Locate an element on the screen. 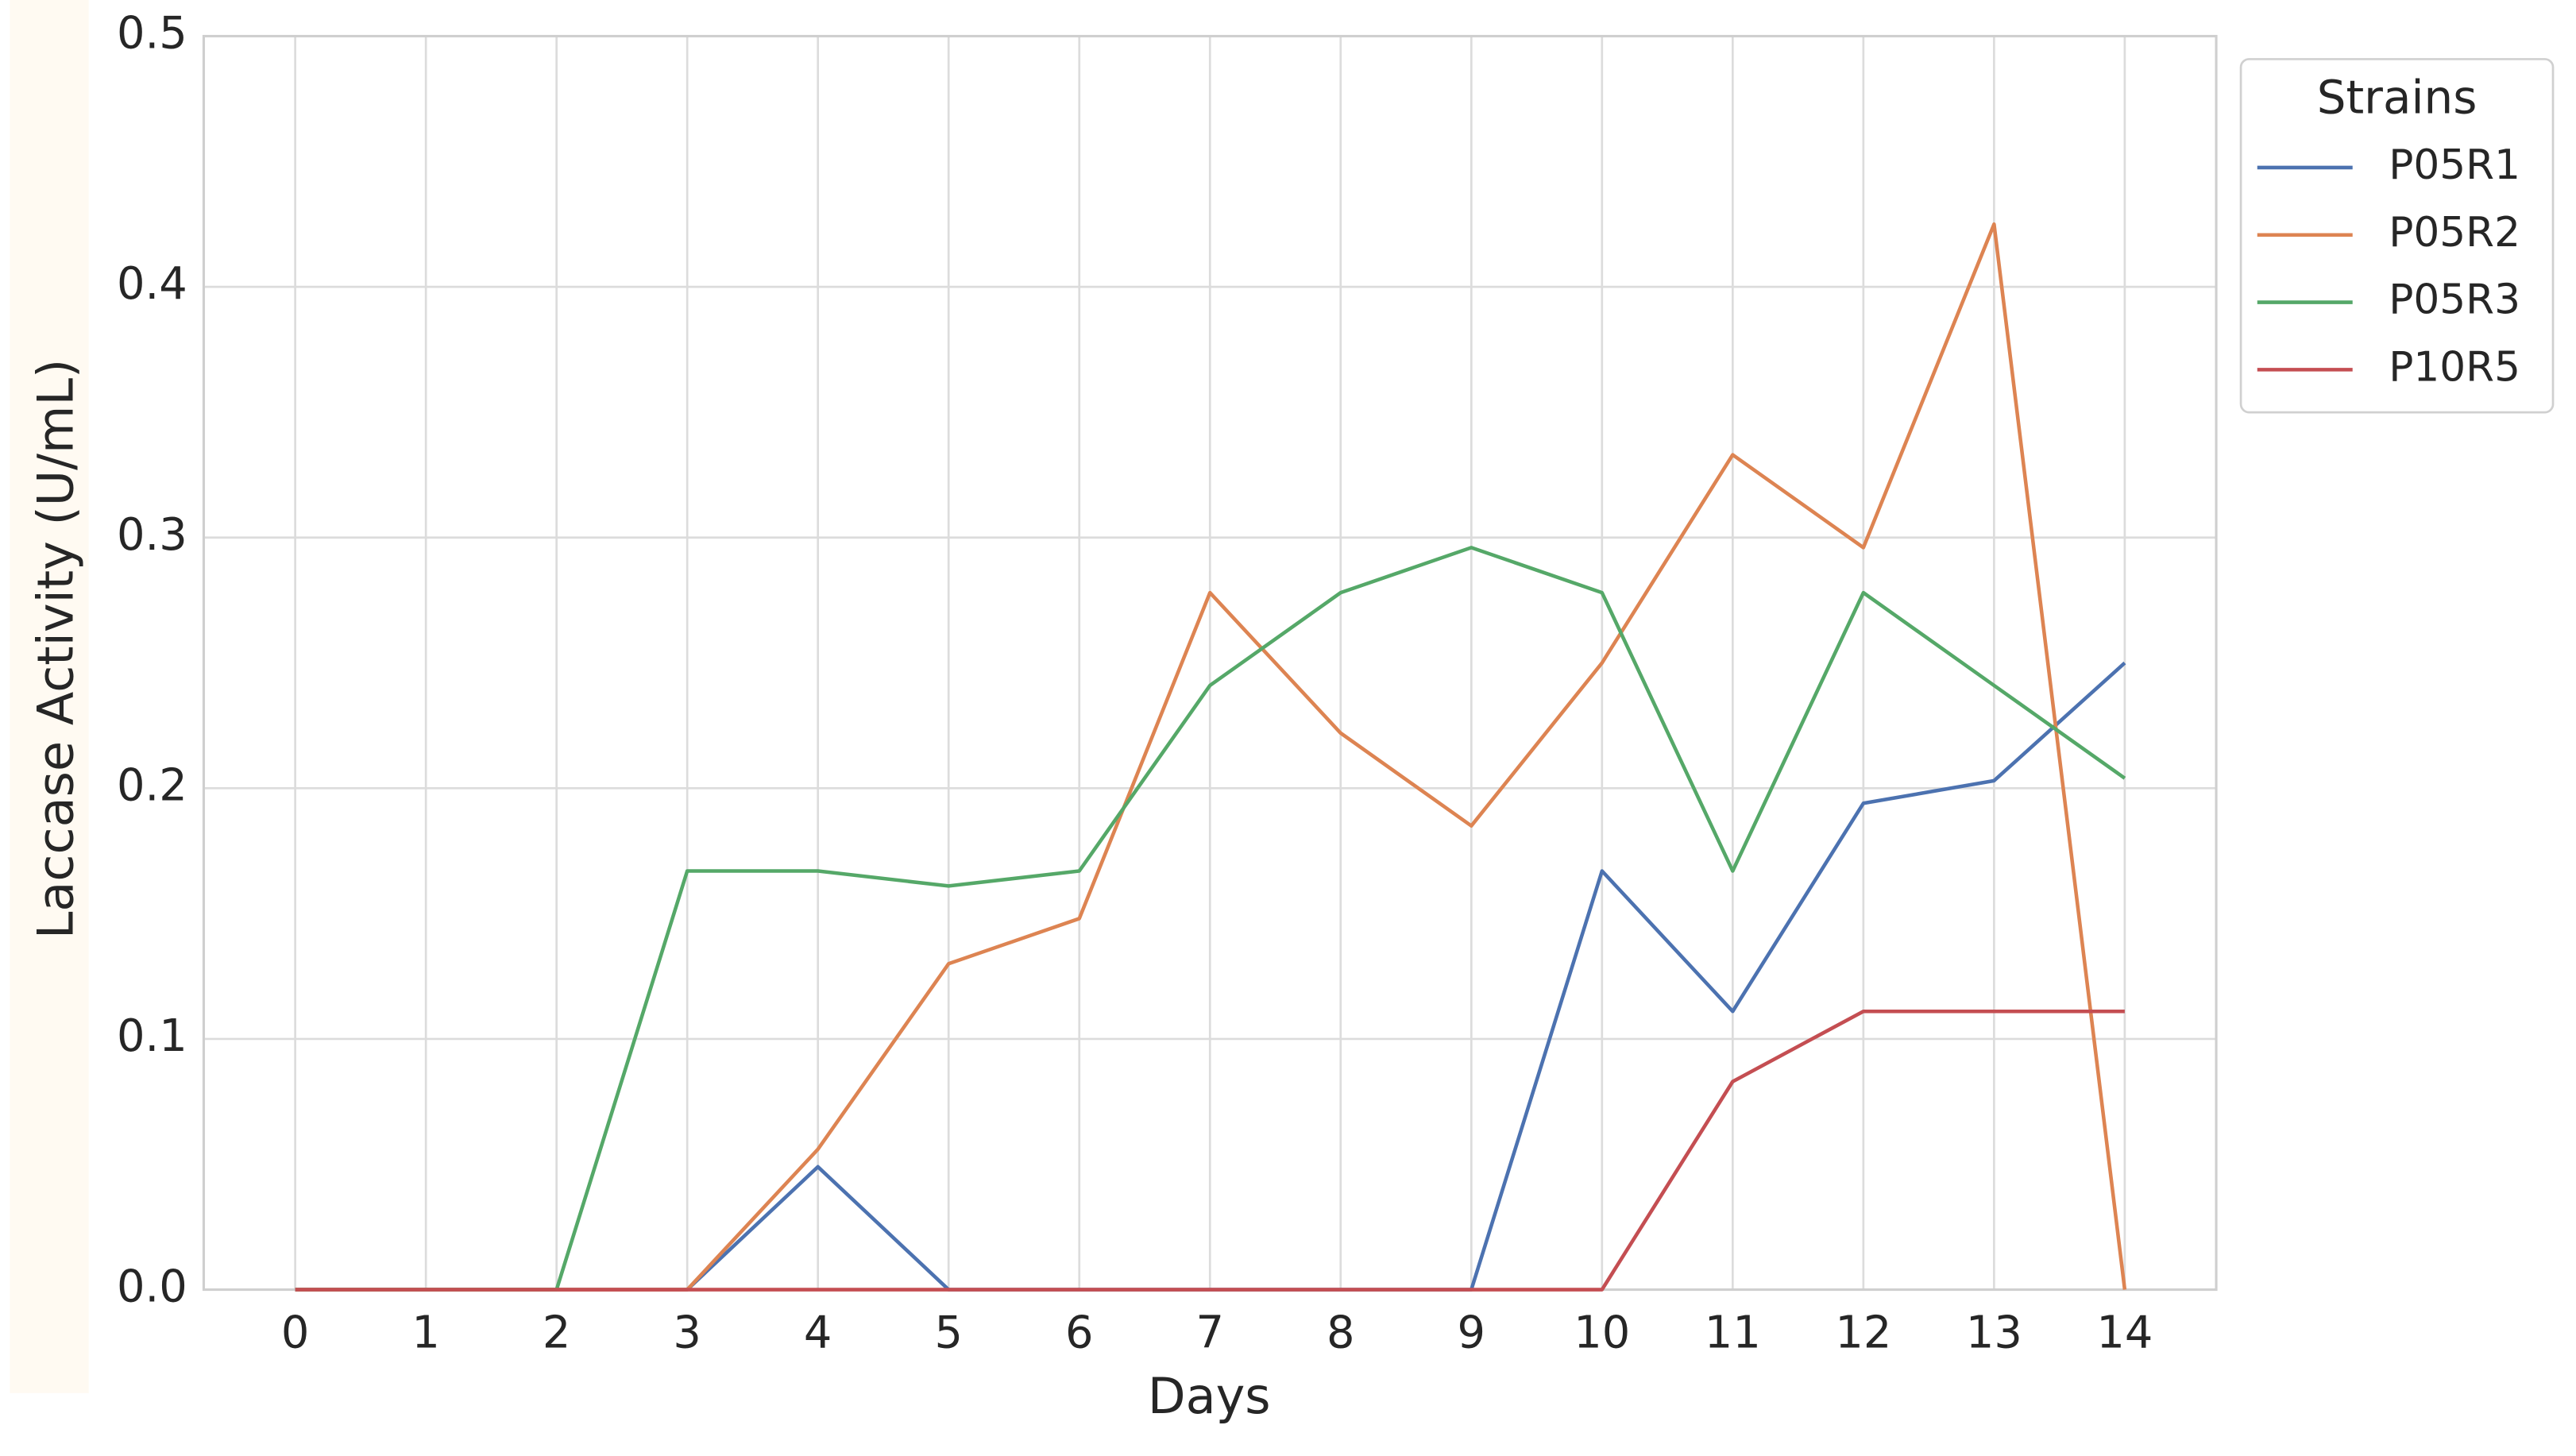 This screenshot has height=1456, width=2576. x-tick-label: 9 is located at coordinates (1472, 1333).